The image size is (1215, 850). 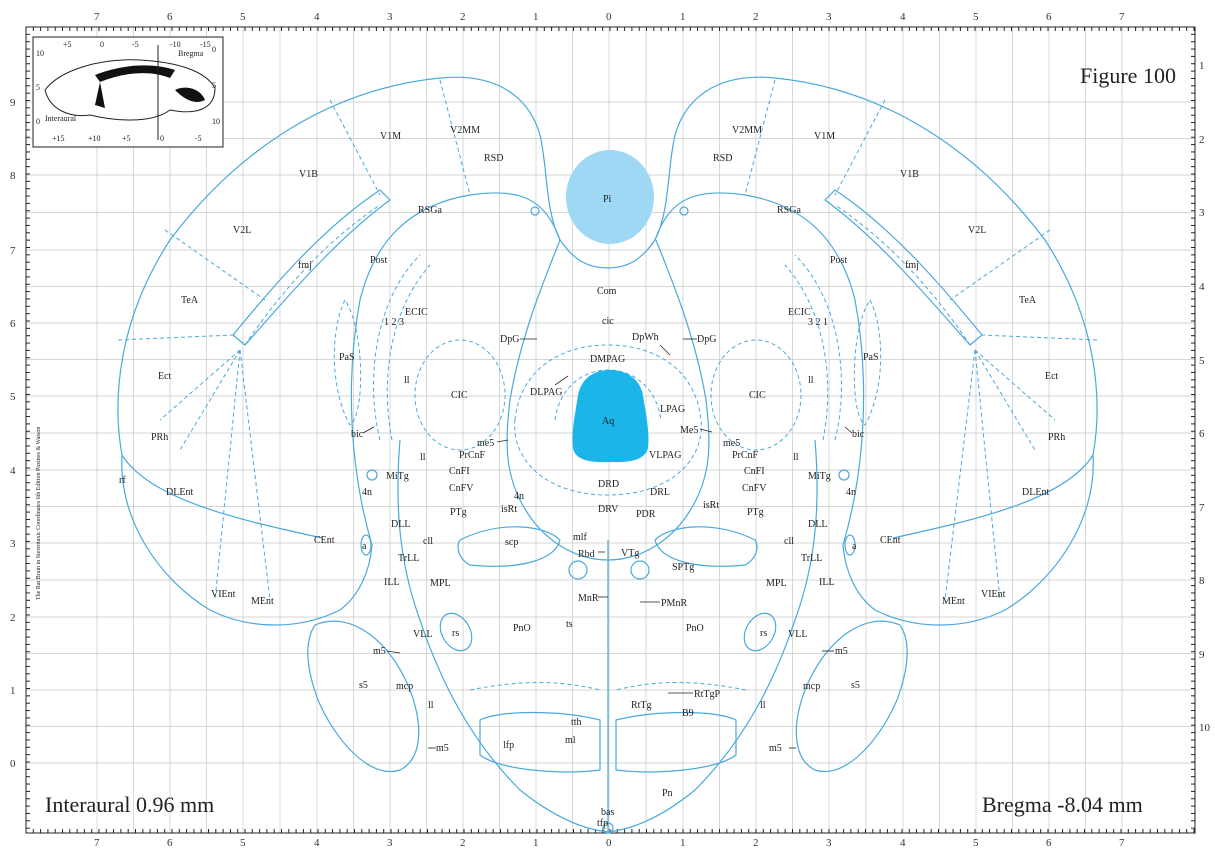 I want to click on inset-bregma-label: Bregma, so click(x=191, y=53).